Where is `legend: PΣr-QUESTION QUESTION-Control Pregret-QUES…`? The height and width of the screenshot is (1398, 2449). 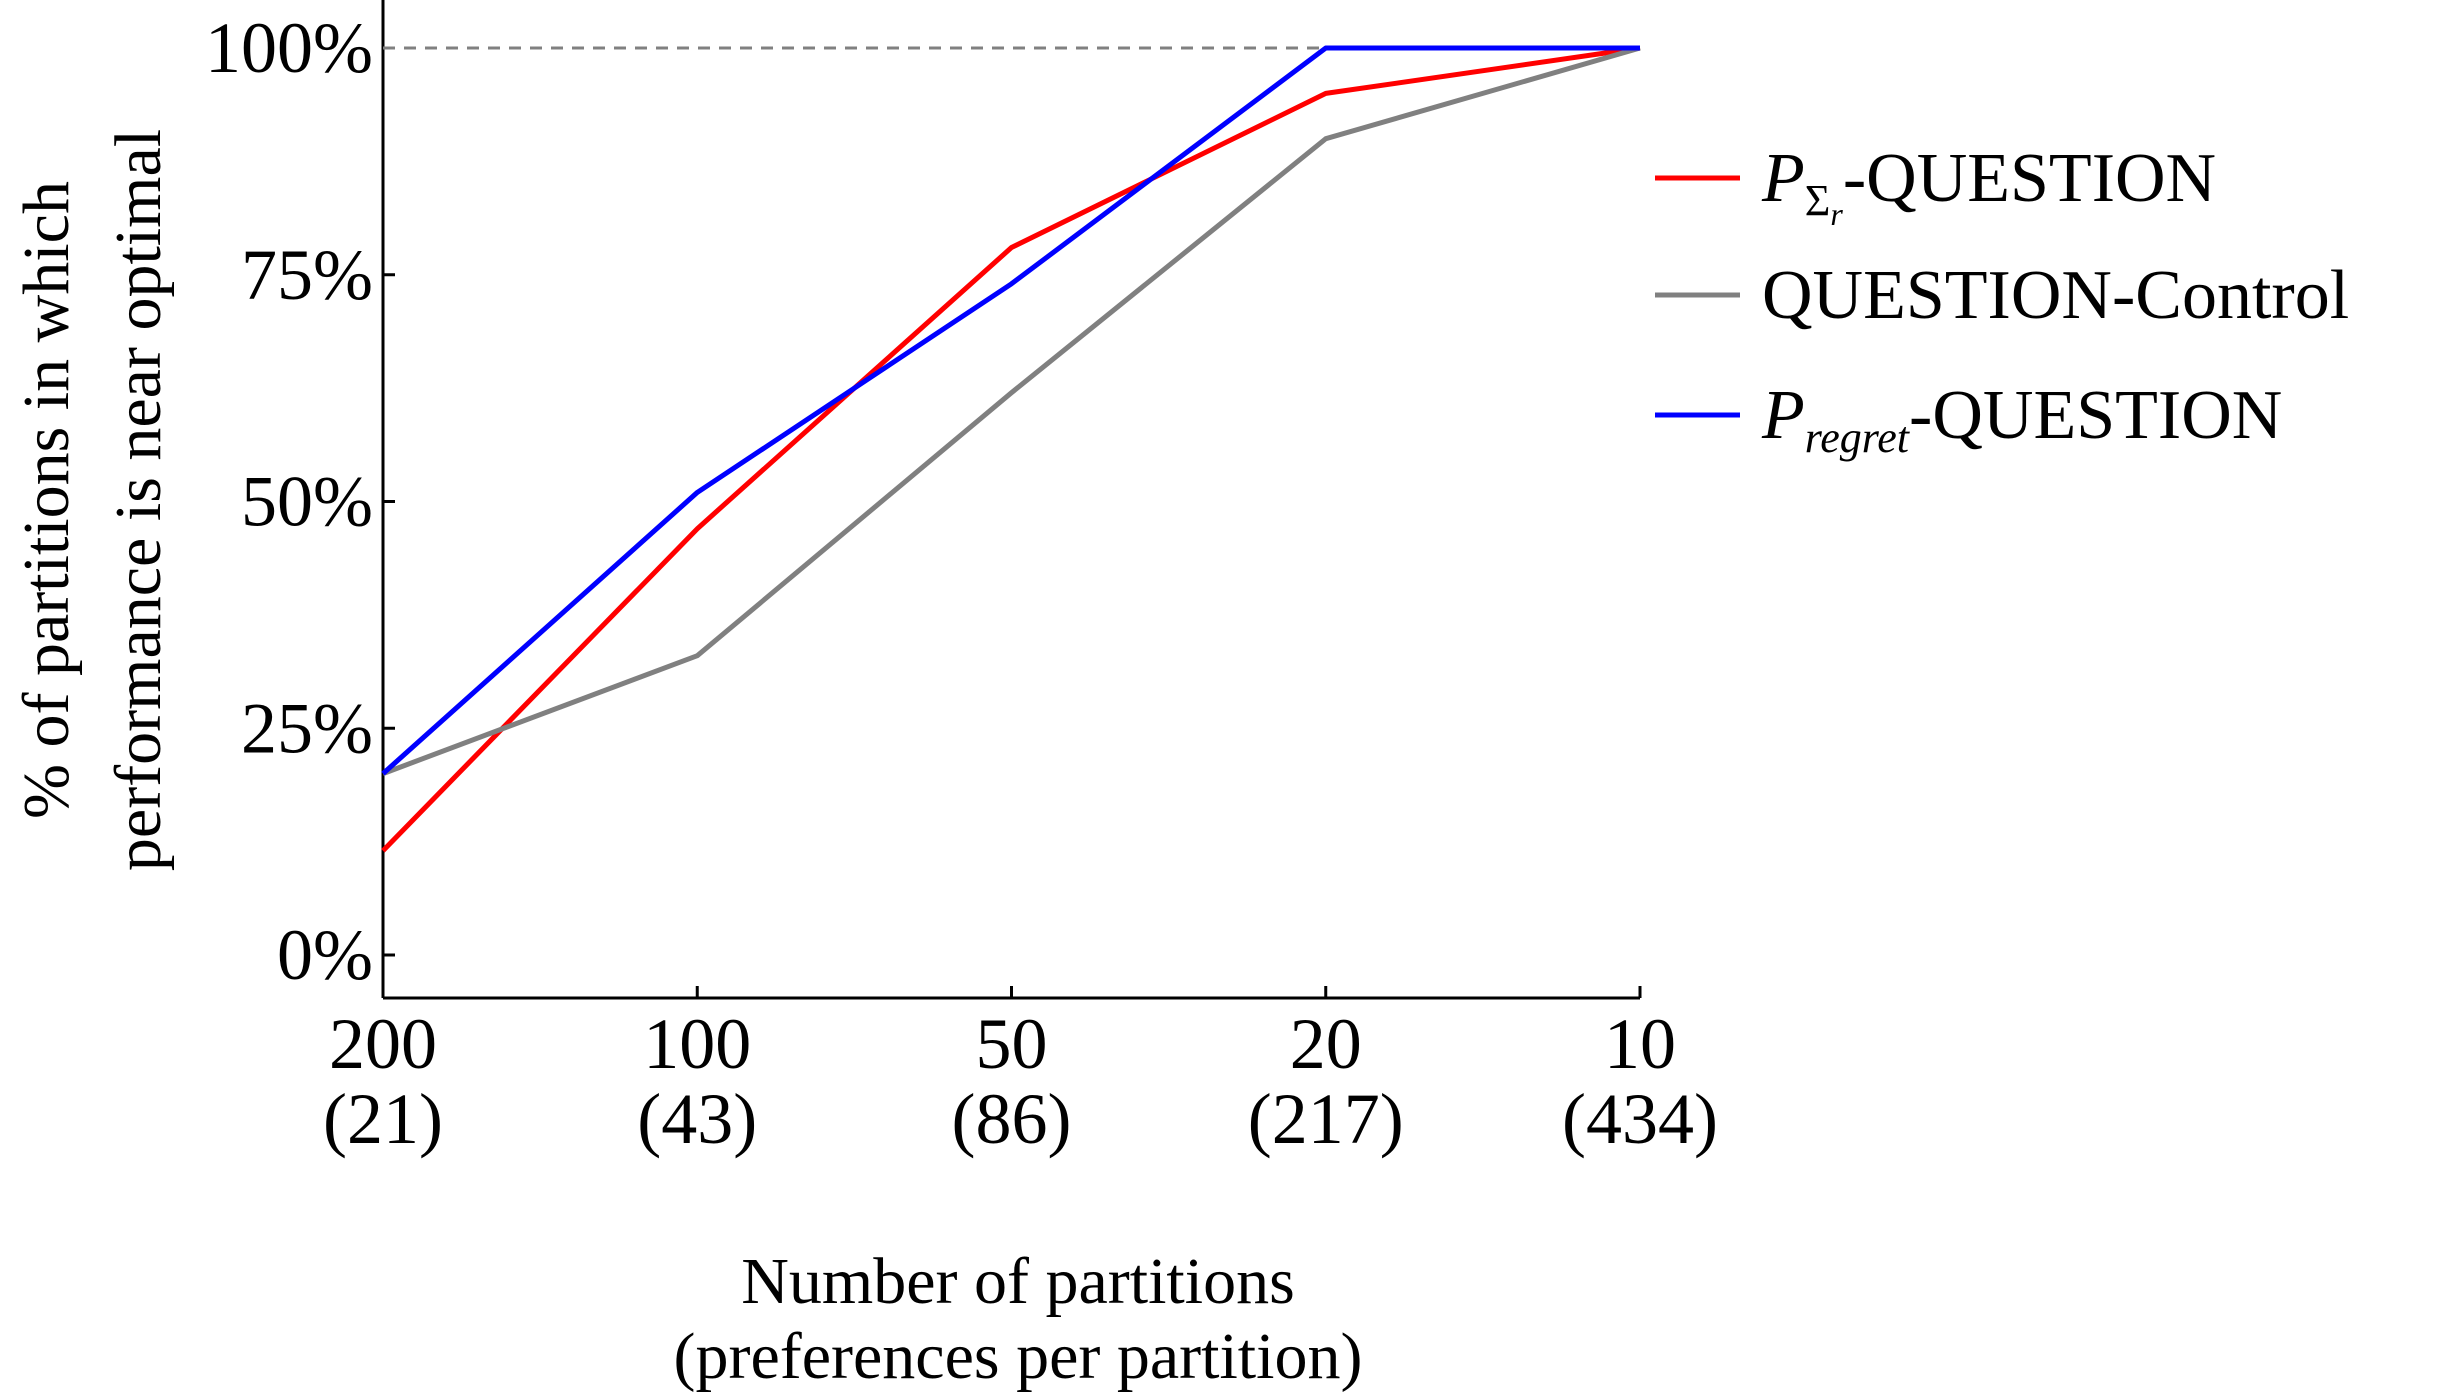
legend: PΣr-QUESTION QUESTION-Control Pregret-QUES… is located at coordinates (2002, 301).